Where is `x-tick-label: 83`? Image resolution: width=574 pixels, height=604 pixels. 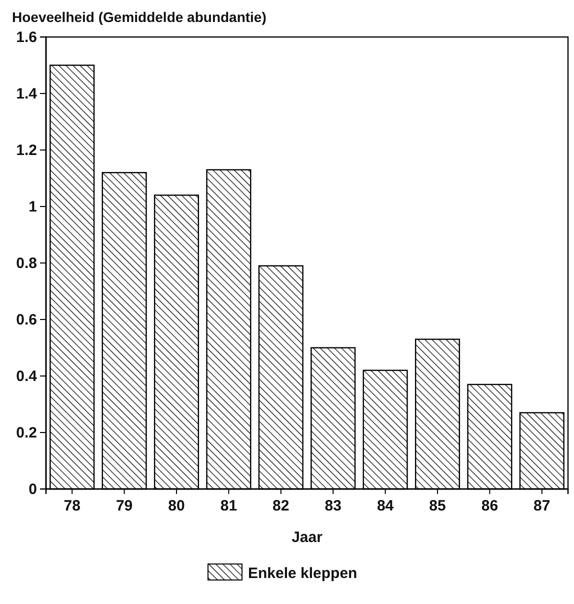
x-tick-label: 83 is located at coordinates (333, 506).